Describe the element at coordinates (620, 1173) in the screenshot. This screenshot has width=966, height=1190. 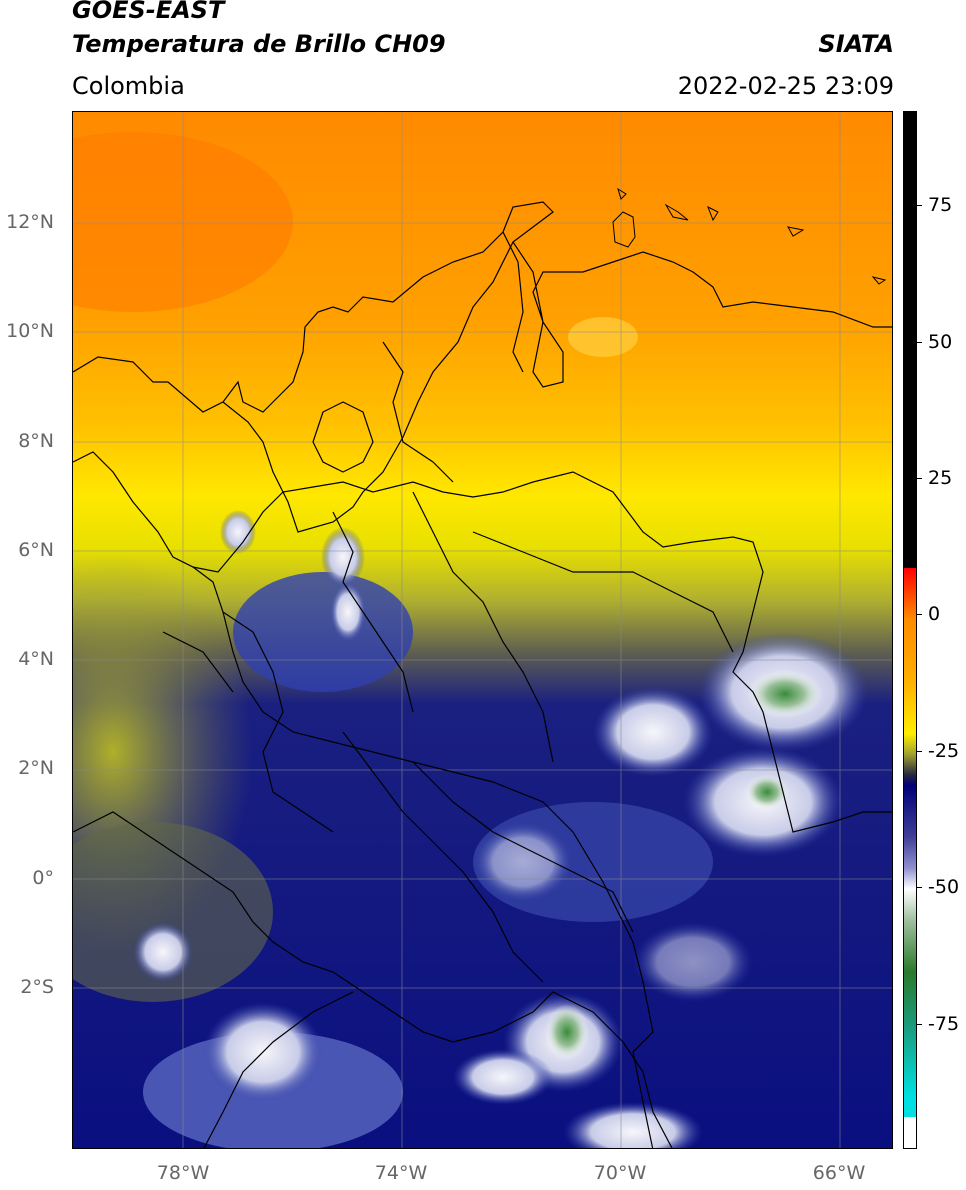
I see `lon-label: 70°W` at that location.